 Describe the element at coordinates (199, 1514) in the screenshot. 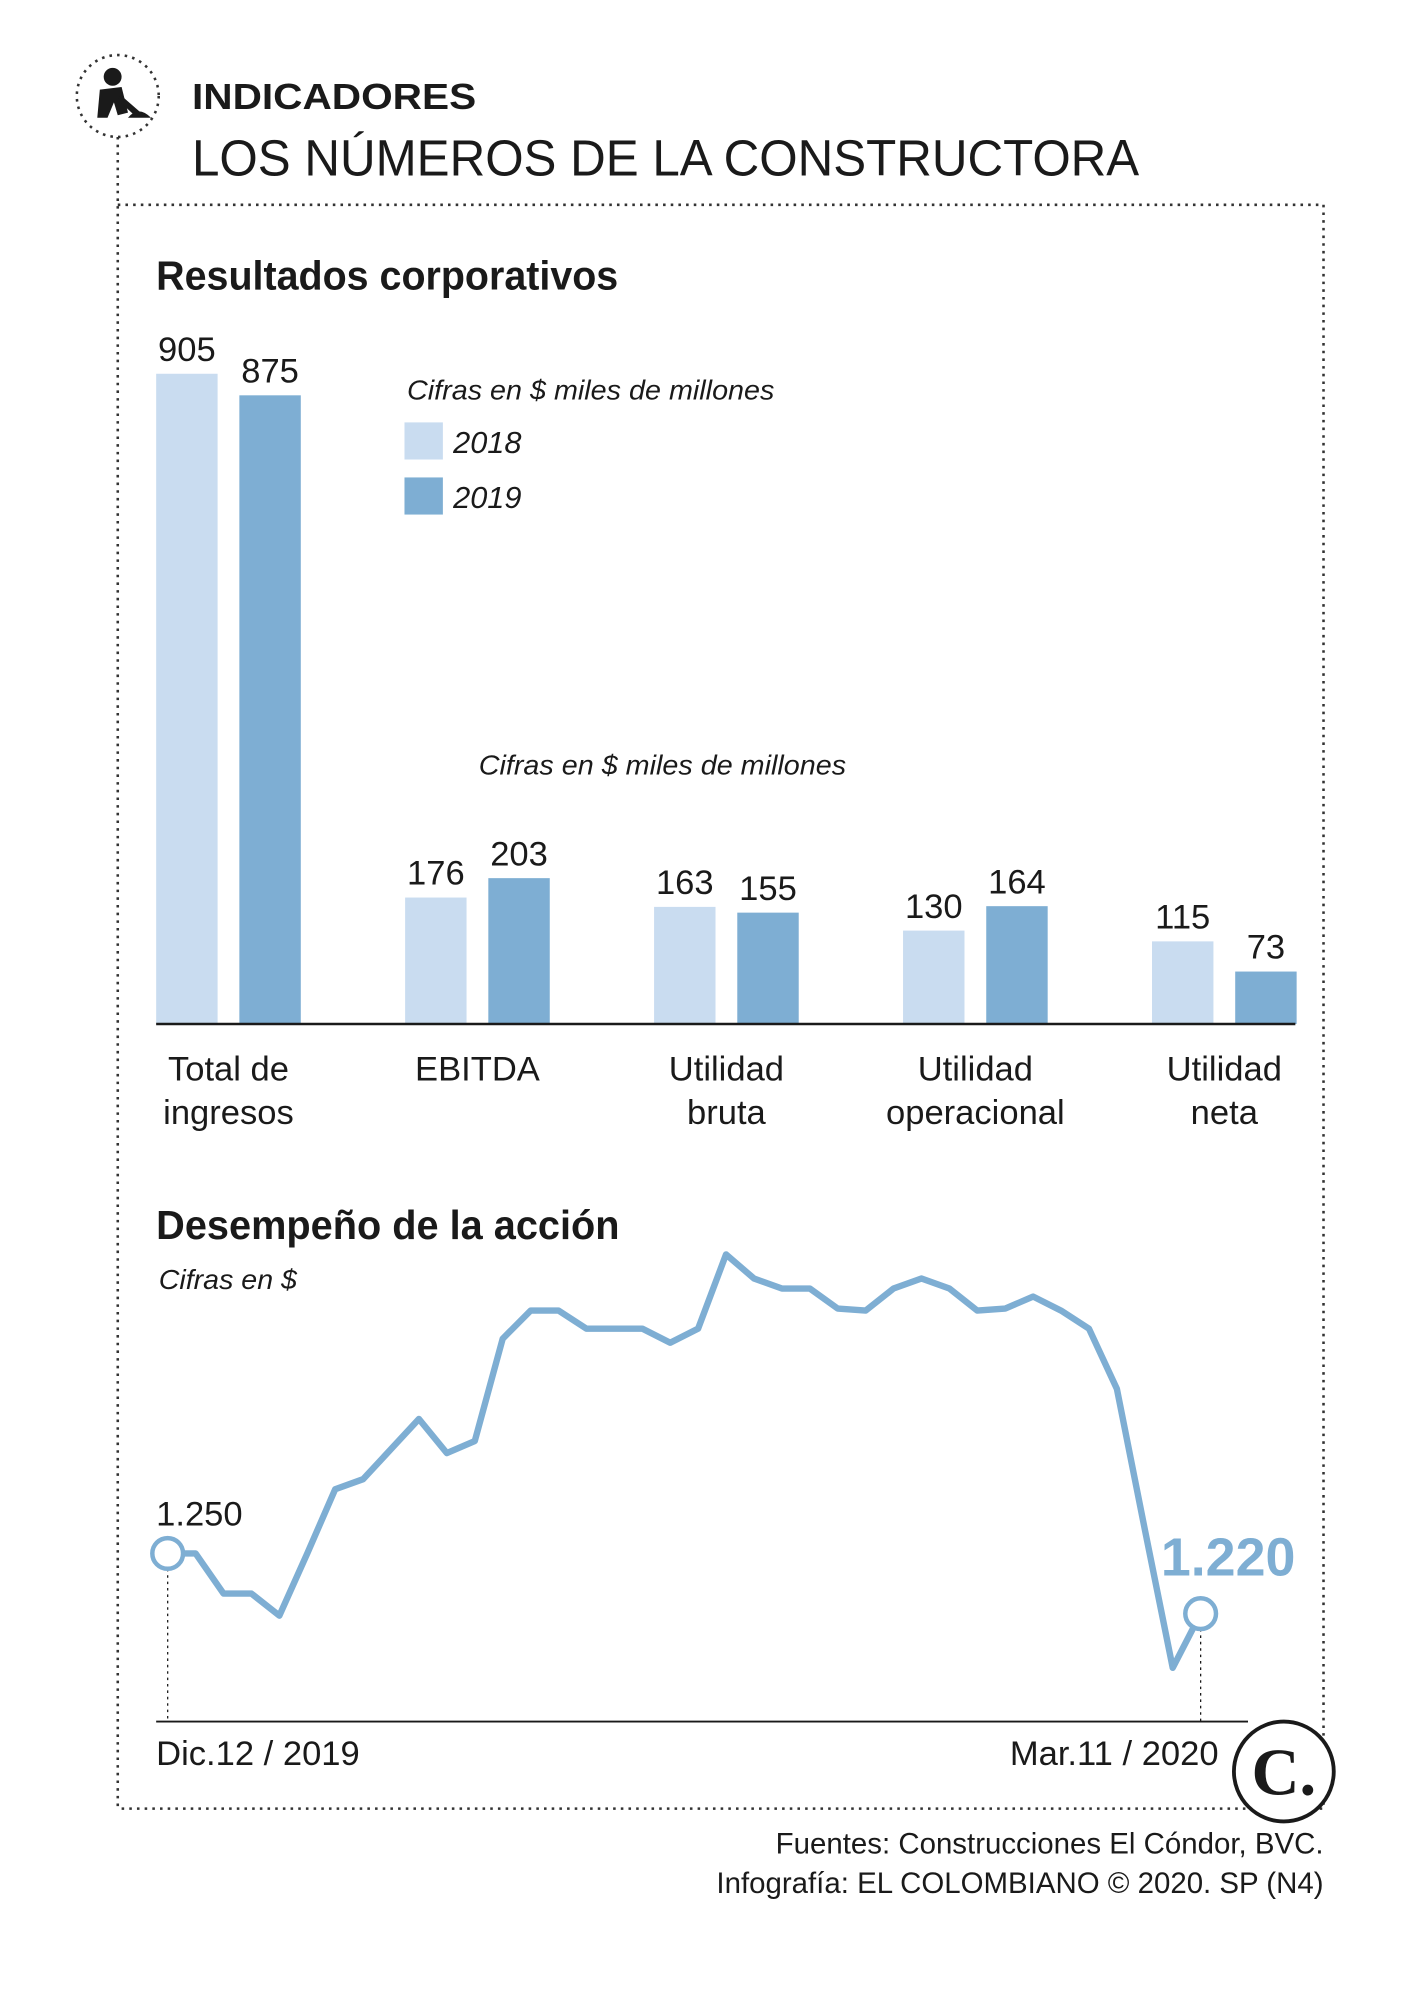

I see `start-value-label: 1.250` at that location.